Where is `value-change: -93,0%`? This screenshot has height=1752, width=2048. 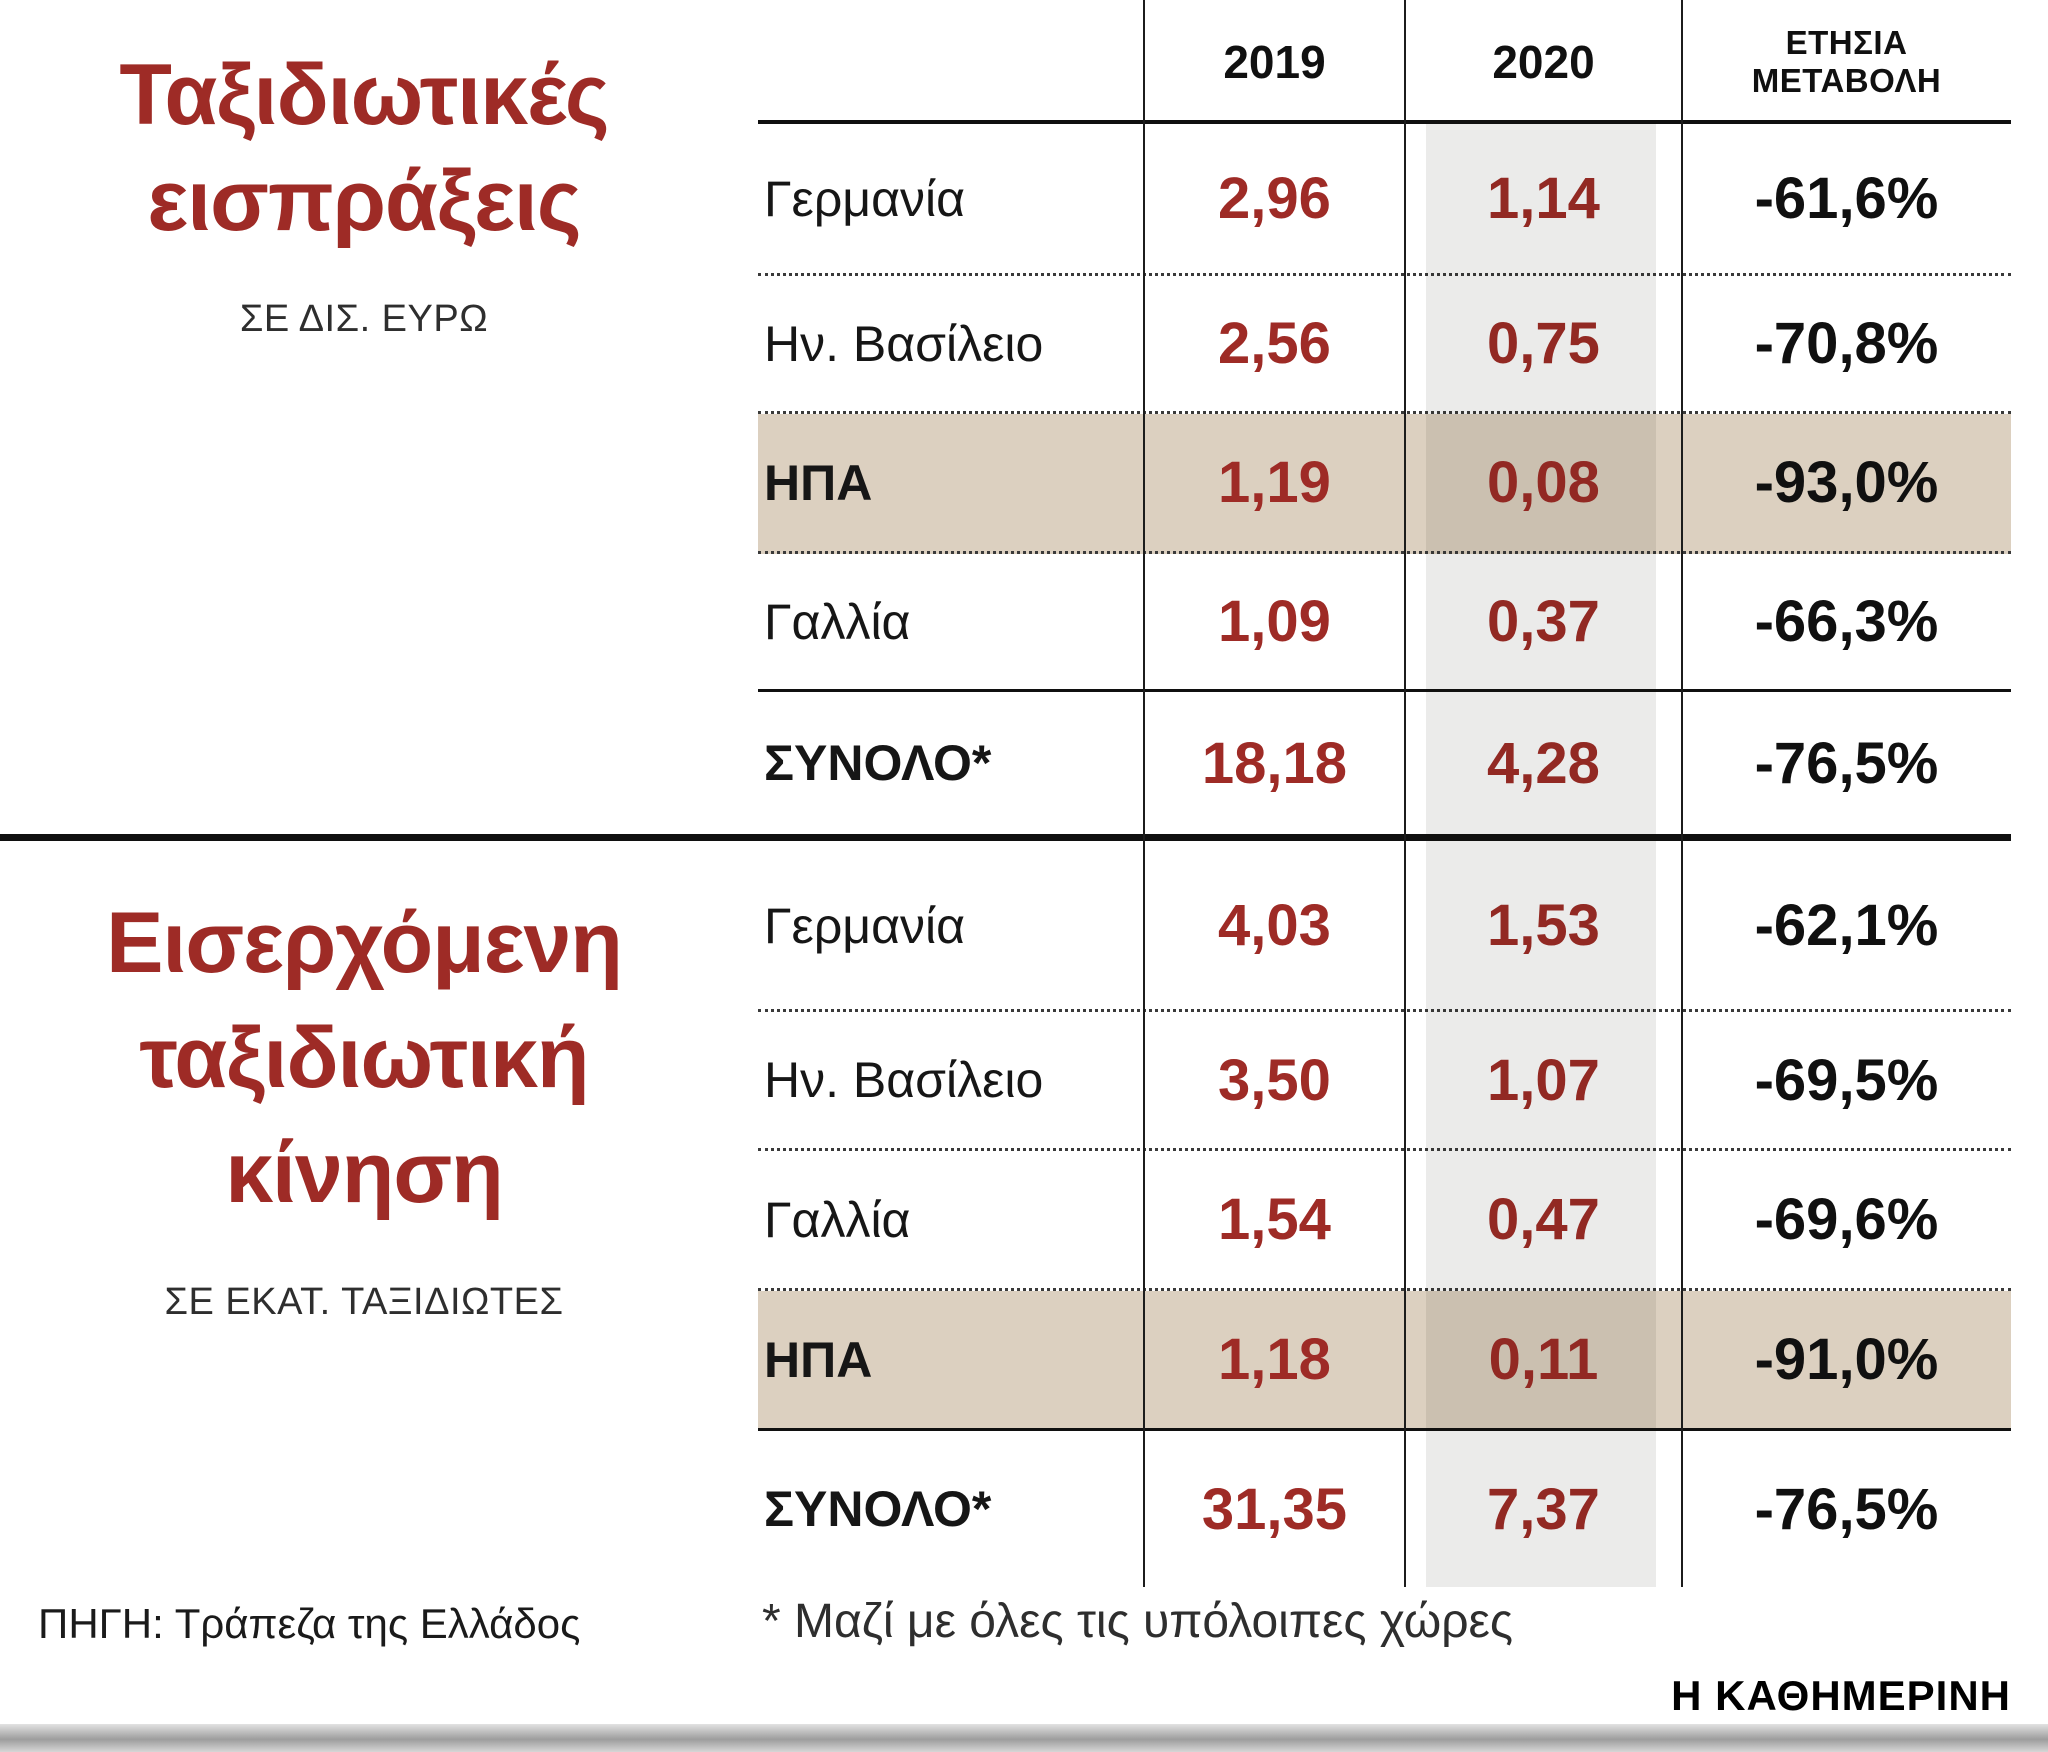
value-change: -93,0% is located at coordinates (1846, 482).